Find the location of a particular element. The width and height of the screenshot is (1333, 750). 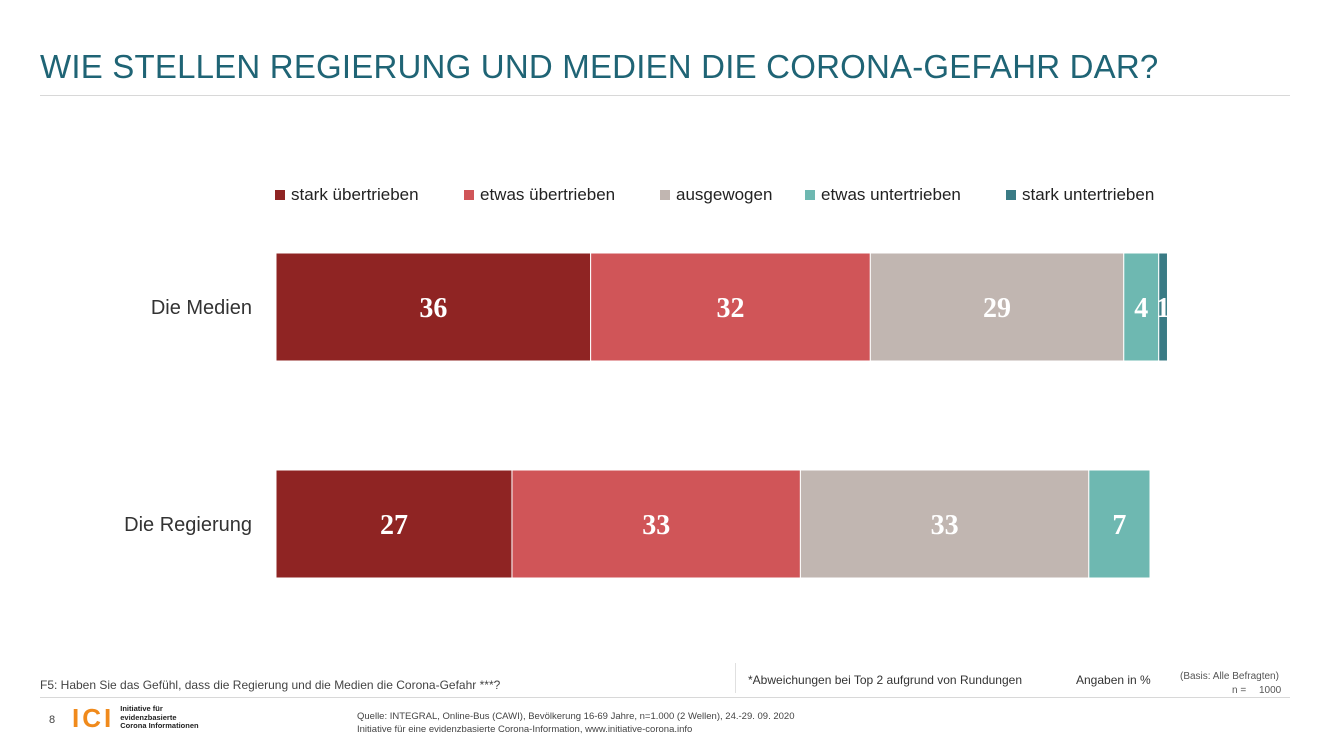

logo-line: evidenzbasierte is located at coordinates (148, 717).